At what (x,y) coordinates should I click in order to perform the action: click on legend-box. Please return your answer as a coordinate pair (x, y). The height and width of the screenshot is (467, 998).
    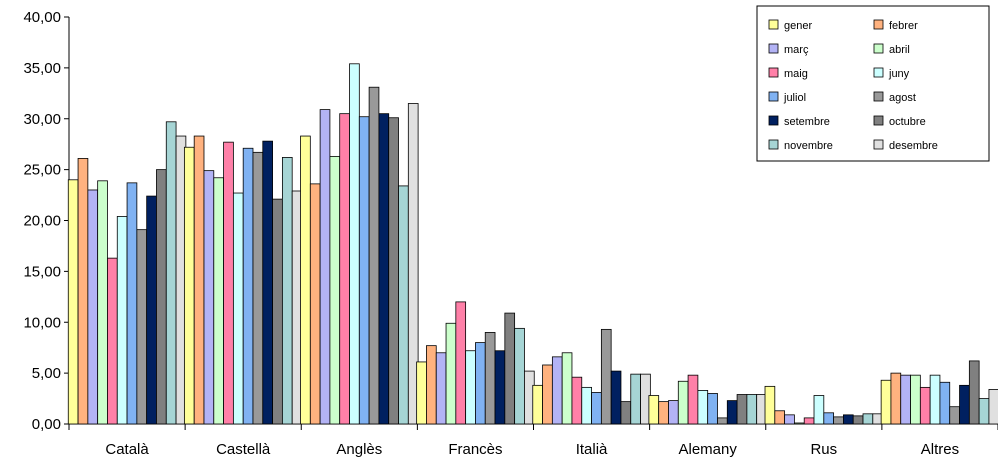
    Looking at the image, I should click on (873, 83).